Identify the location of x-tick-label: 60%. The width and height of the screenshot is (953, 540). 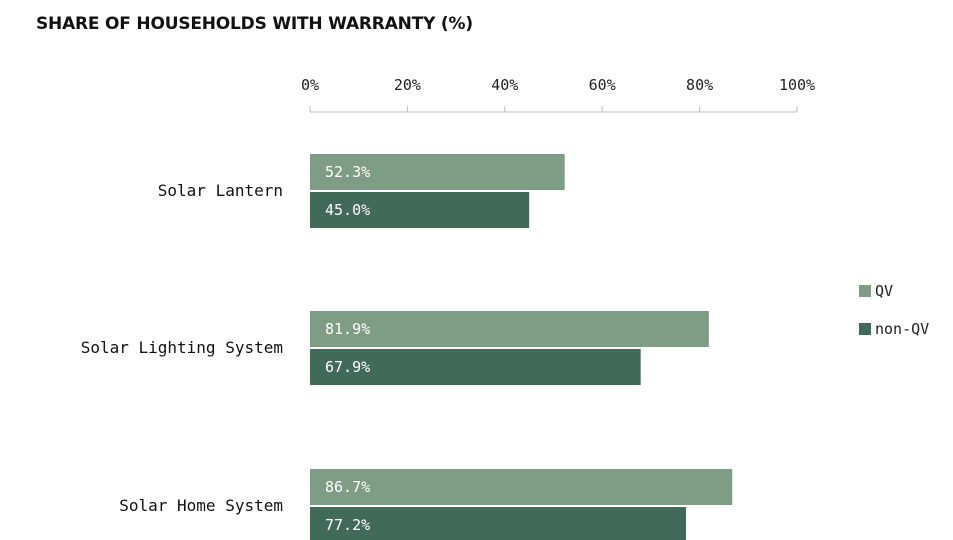
(602, 85).